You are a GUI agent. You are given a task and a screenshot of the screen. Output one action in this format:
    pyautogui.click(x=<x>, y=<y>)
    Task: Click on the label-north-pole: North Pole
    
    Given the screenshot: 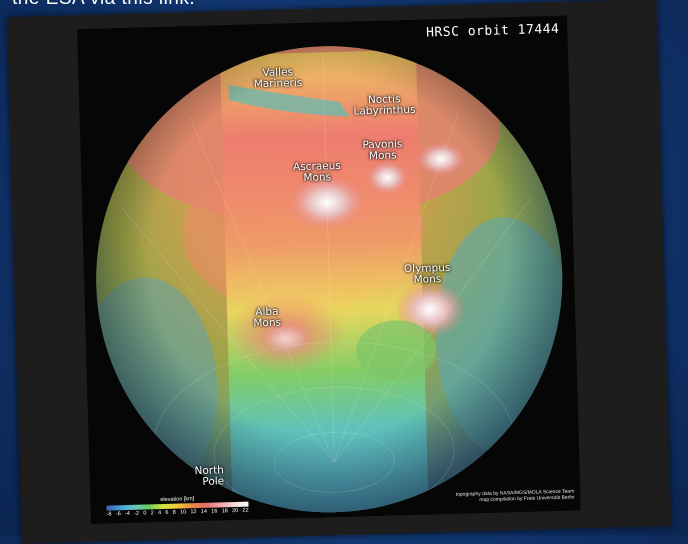 What is the action you would take?
    pyautogui.click(x=209, y=476)
    